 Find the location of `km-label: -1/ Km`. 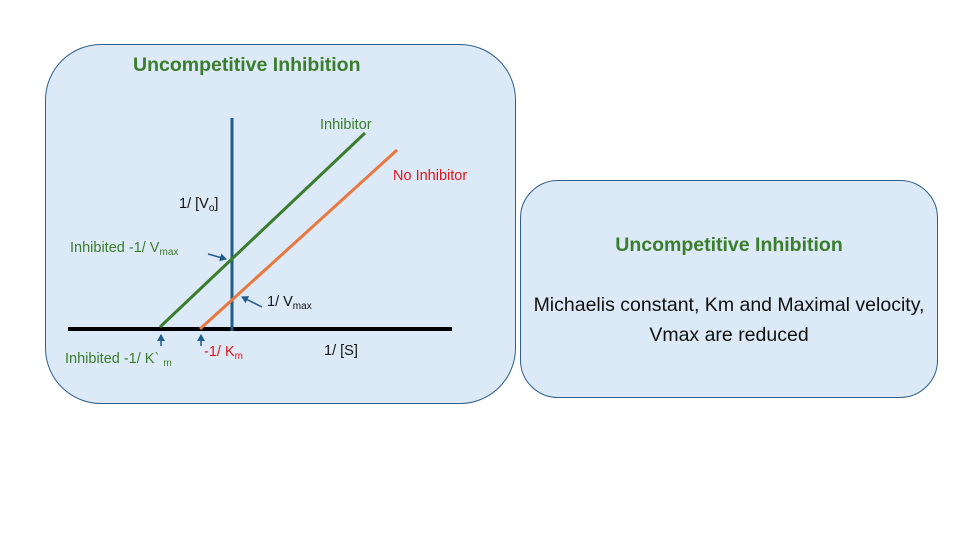

km-label: -1/ Km is located at coordinates (223, 353).